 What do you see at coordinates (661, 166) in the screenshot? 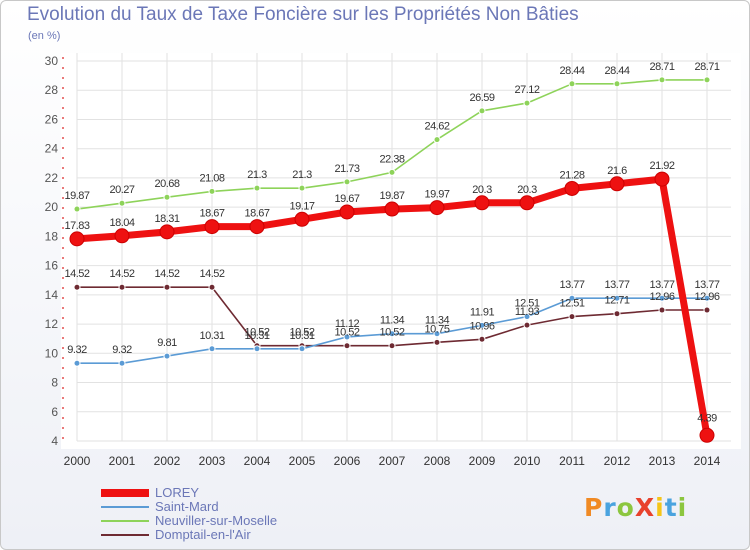
I see `data-label: 21.92` at bounding box center [661, 166].